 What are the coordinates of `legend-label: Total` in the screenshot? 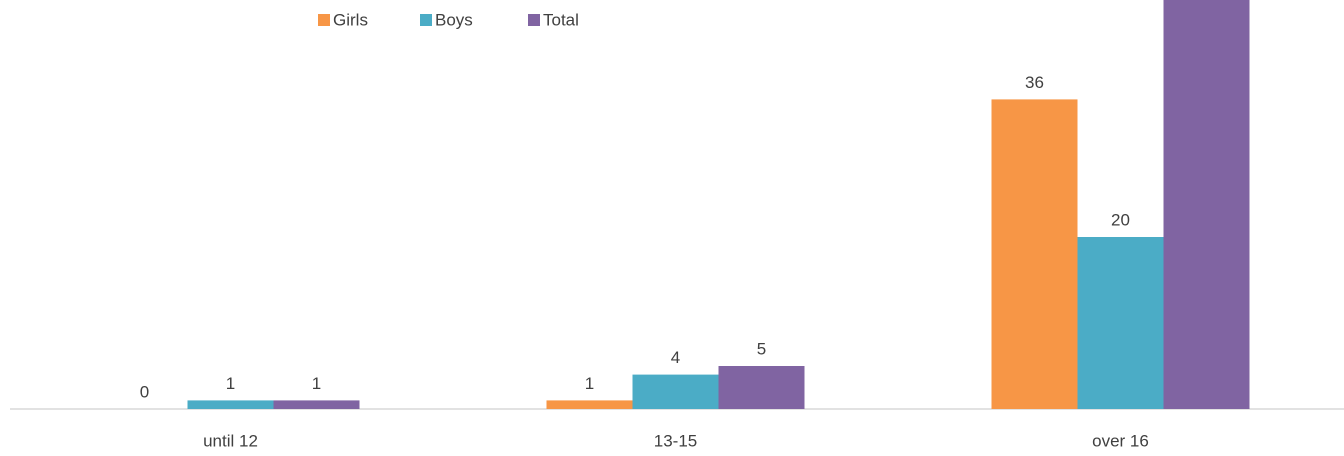 It's located at (561, 19).